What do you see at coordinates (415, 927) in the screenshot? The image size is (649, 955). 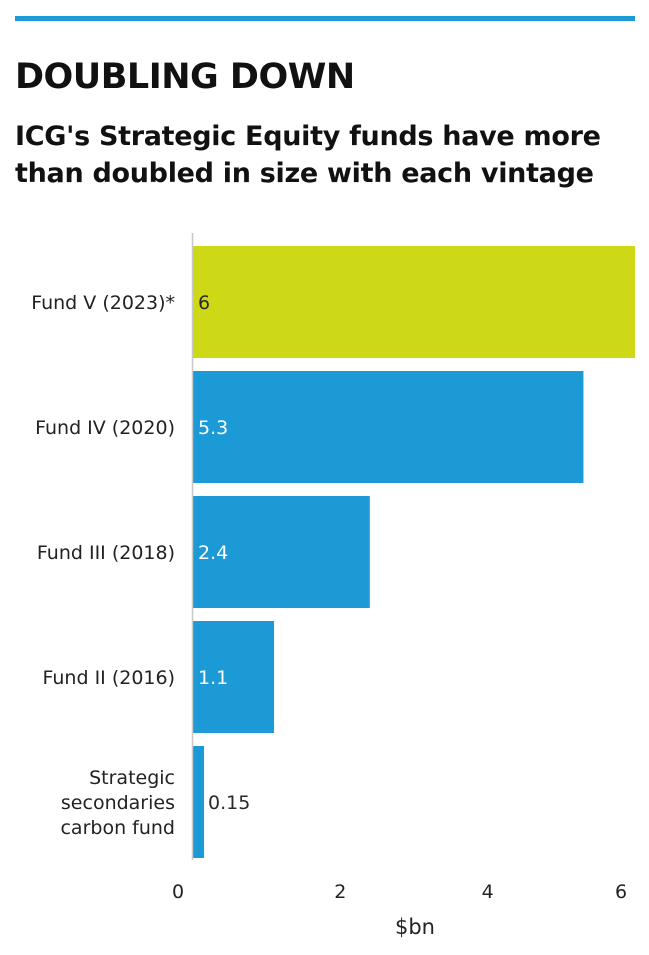 I see `x-axis-title: $bn` at bounding box center [415, 927].